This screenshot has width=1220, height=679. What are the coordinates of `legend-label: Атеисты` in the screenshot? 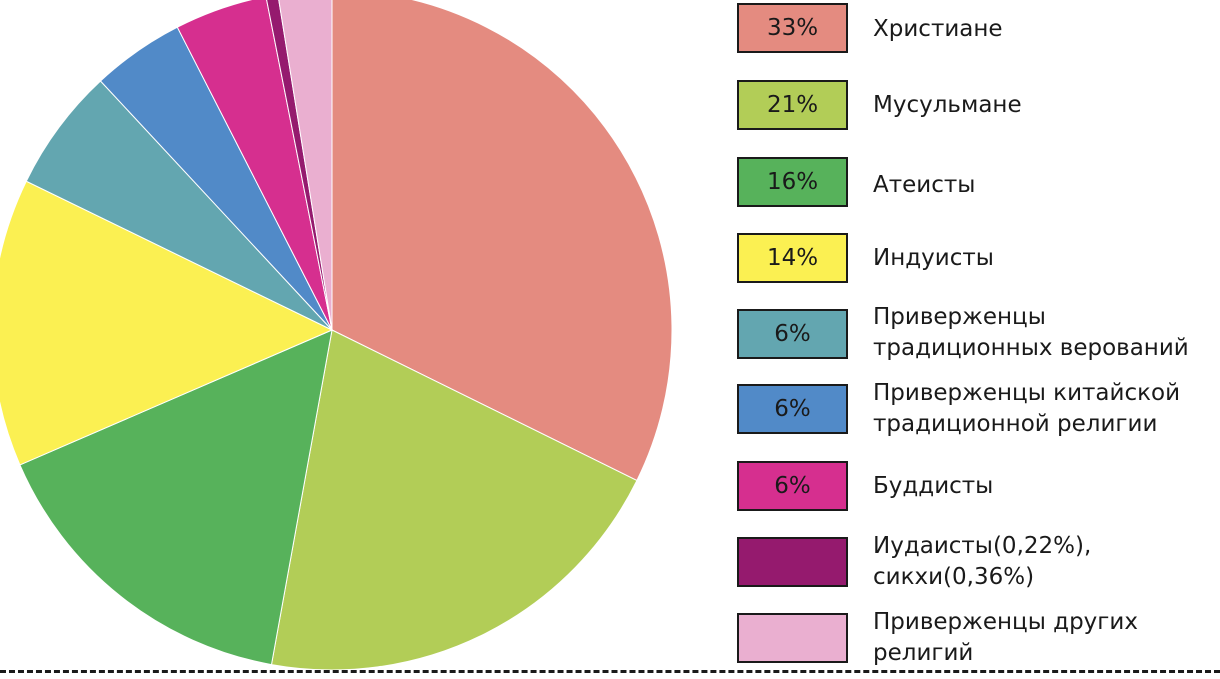 It's located at (924, 185).